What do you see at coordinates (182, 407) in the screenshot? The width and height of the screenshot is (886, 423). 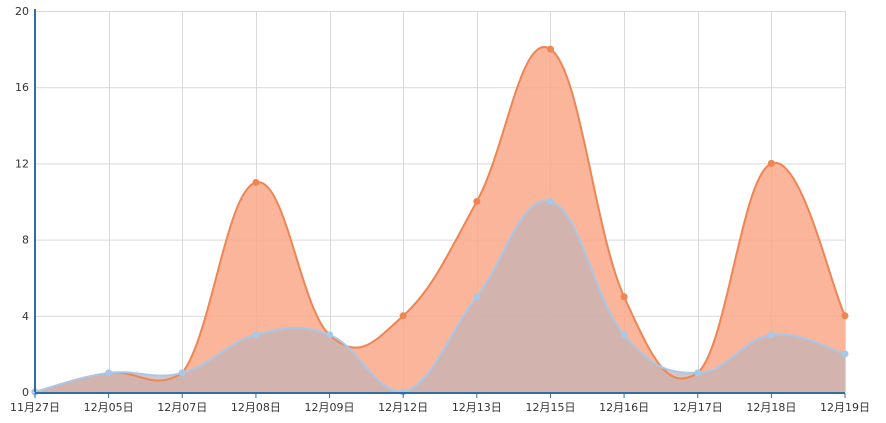 I see `x-tick-label: 12月07日` at bounding box center [182, 407].